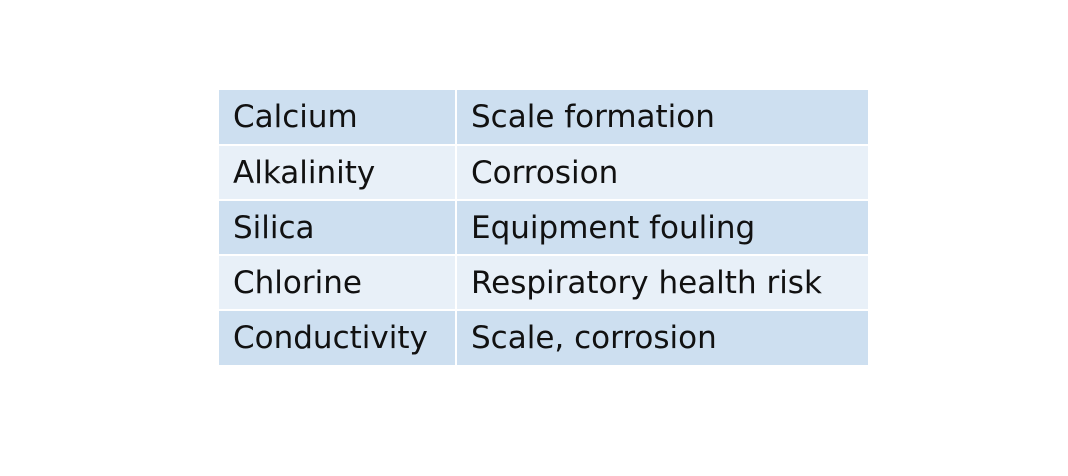 Image resolution: width=1068 pixels, height=476 pixels. I want to click on table-row: Chlorine Respiratory health risk, so click(543, 282).